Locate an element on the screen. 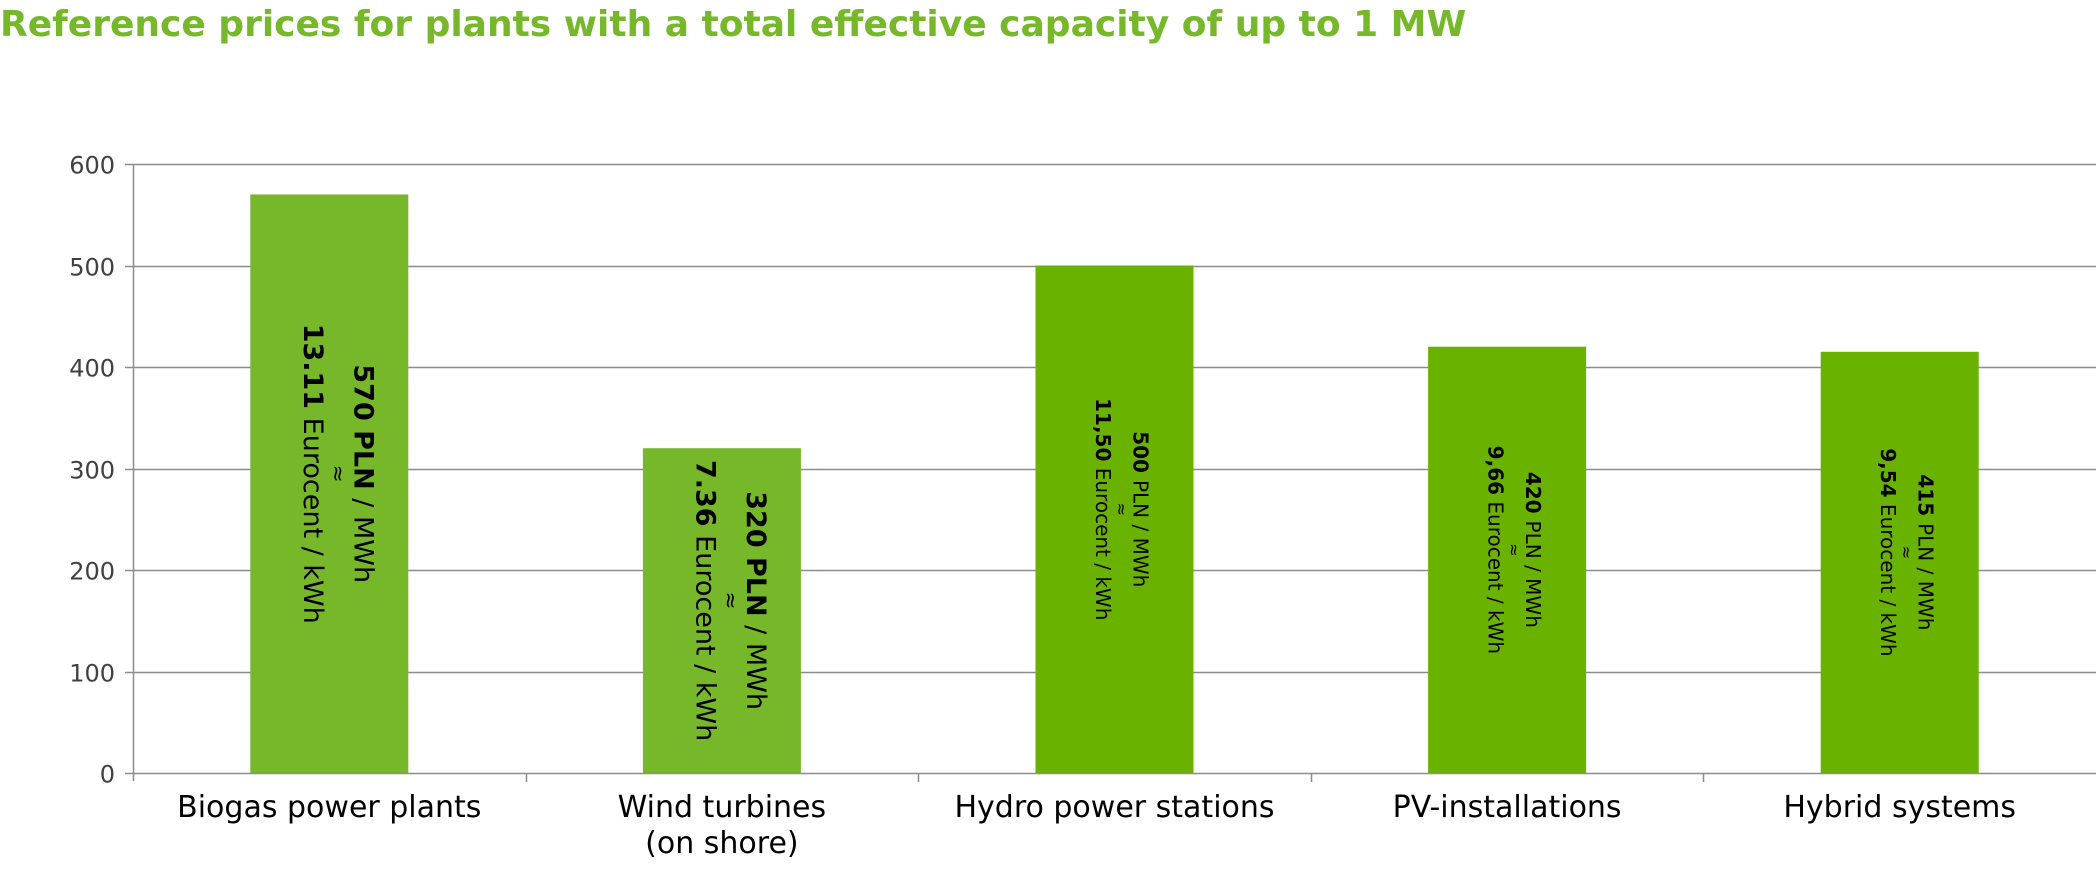 The width and height of the screenshot is (2096, 884). x-category-label: Hydro power stations is located at coordinates (1114, 807).